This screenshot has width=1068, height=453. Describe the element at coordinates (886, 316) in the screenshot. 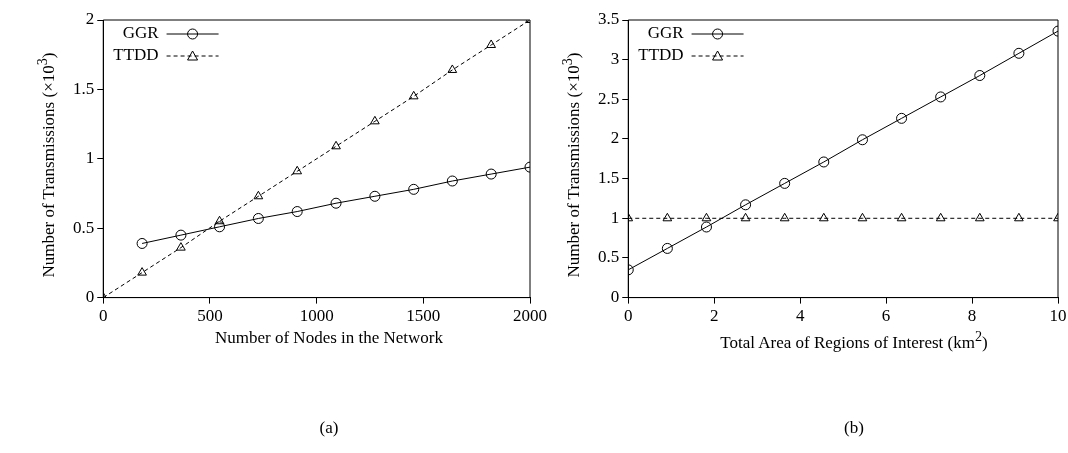

I see `x-tick-label: 6` at that location.